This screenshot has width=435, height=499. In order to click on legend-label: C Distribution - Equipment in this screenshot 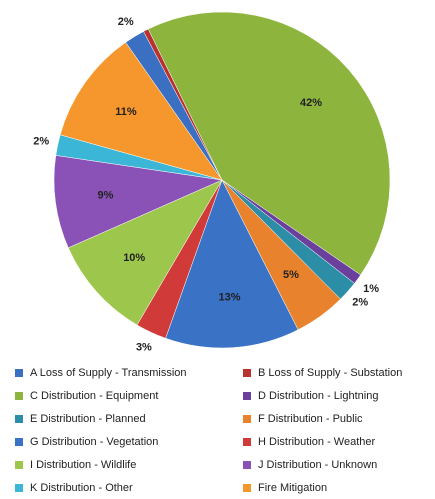, I will do `click(94, 396)`.